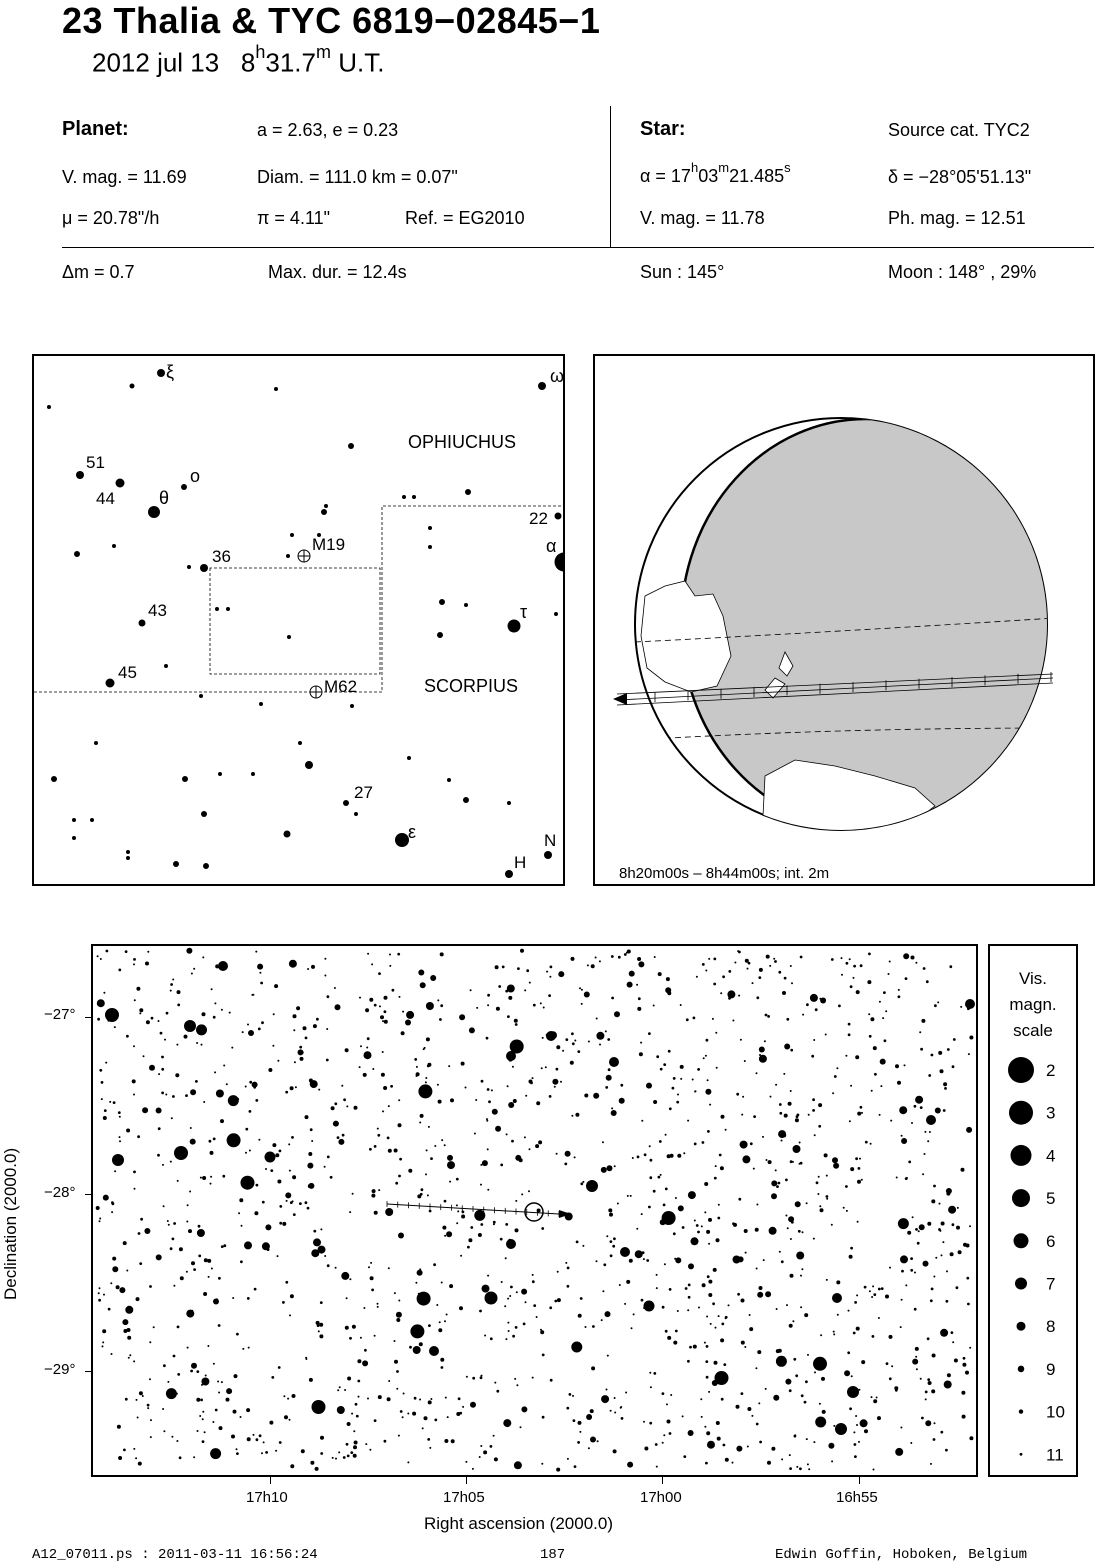 The height and width of the screenshot is (1568, 1096). What do you see at coordinates (260, 52) in the screenshot?
I see `hour-unit: h` at bounding box center [260, 52].